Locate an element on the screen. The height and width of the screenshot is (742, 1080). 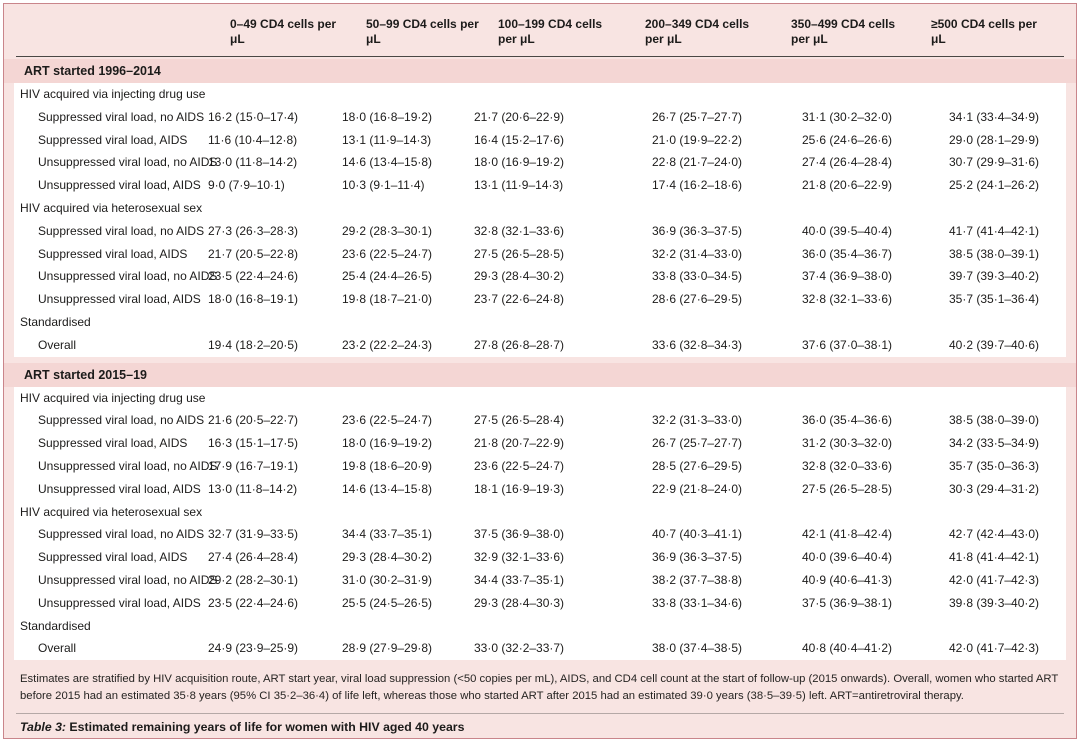
column-header-cd4-50-99: 50–99 CD4 cells per μL is located at coordinates (422, 31).